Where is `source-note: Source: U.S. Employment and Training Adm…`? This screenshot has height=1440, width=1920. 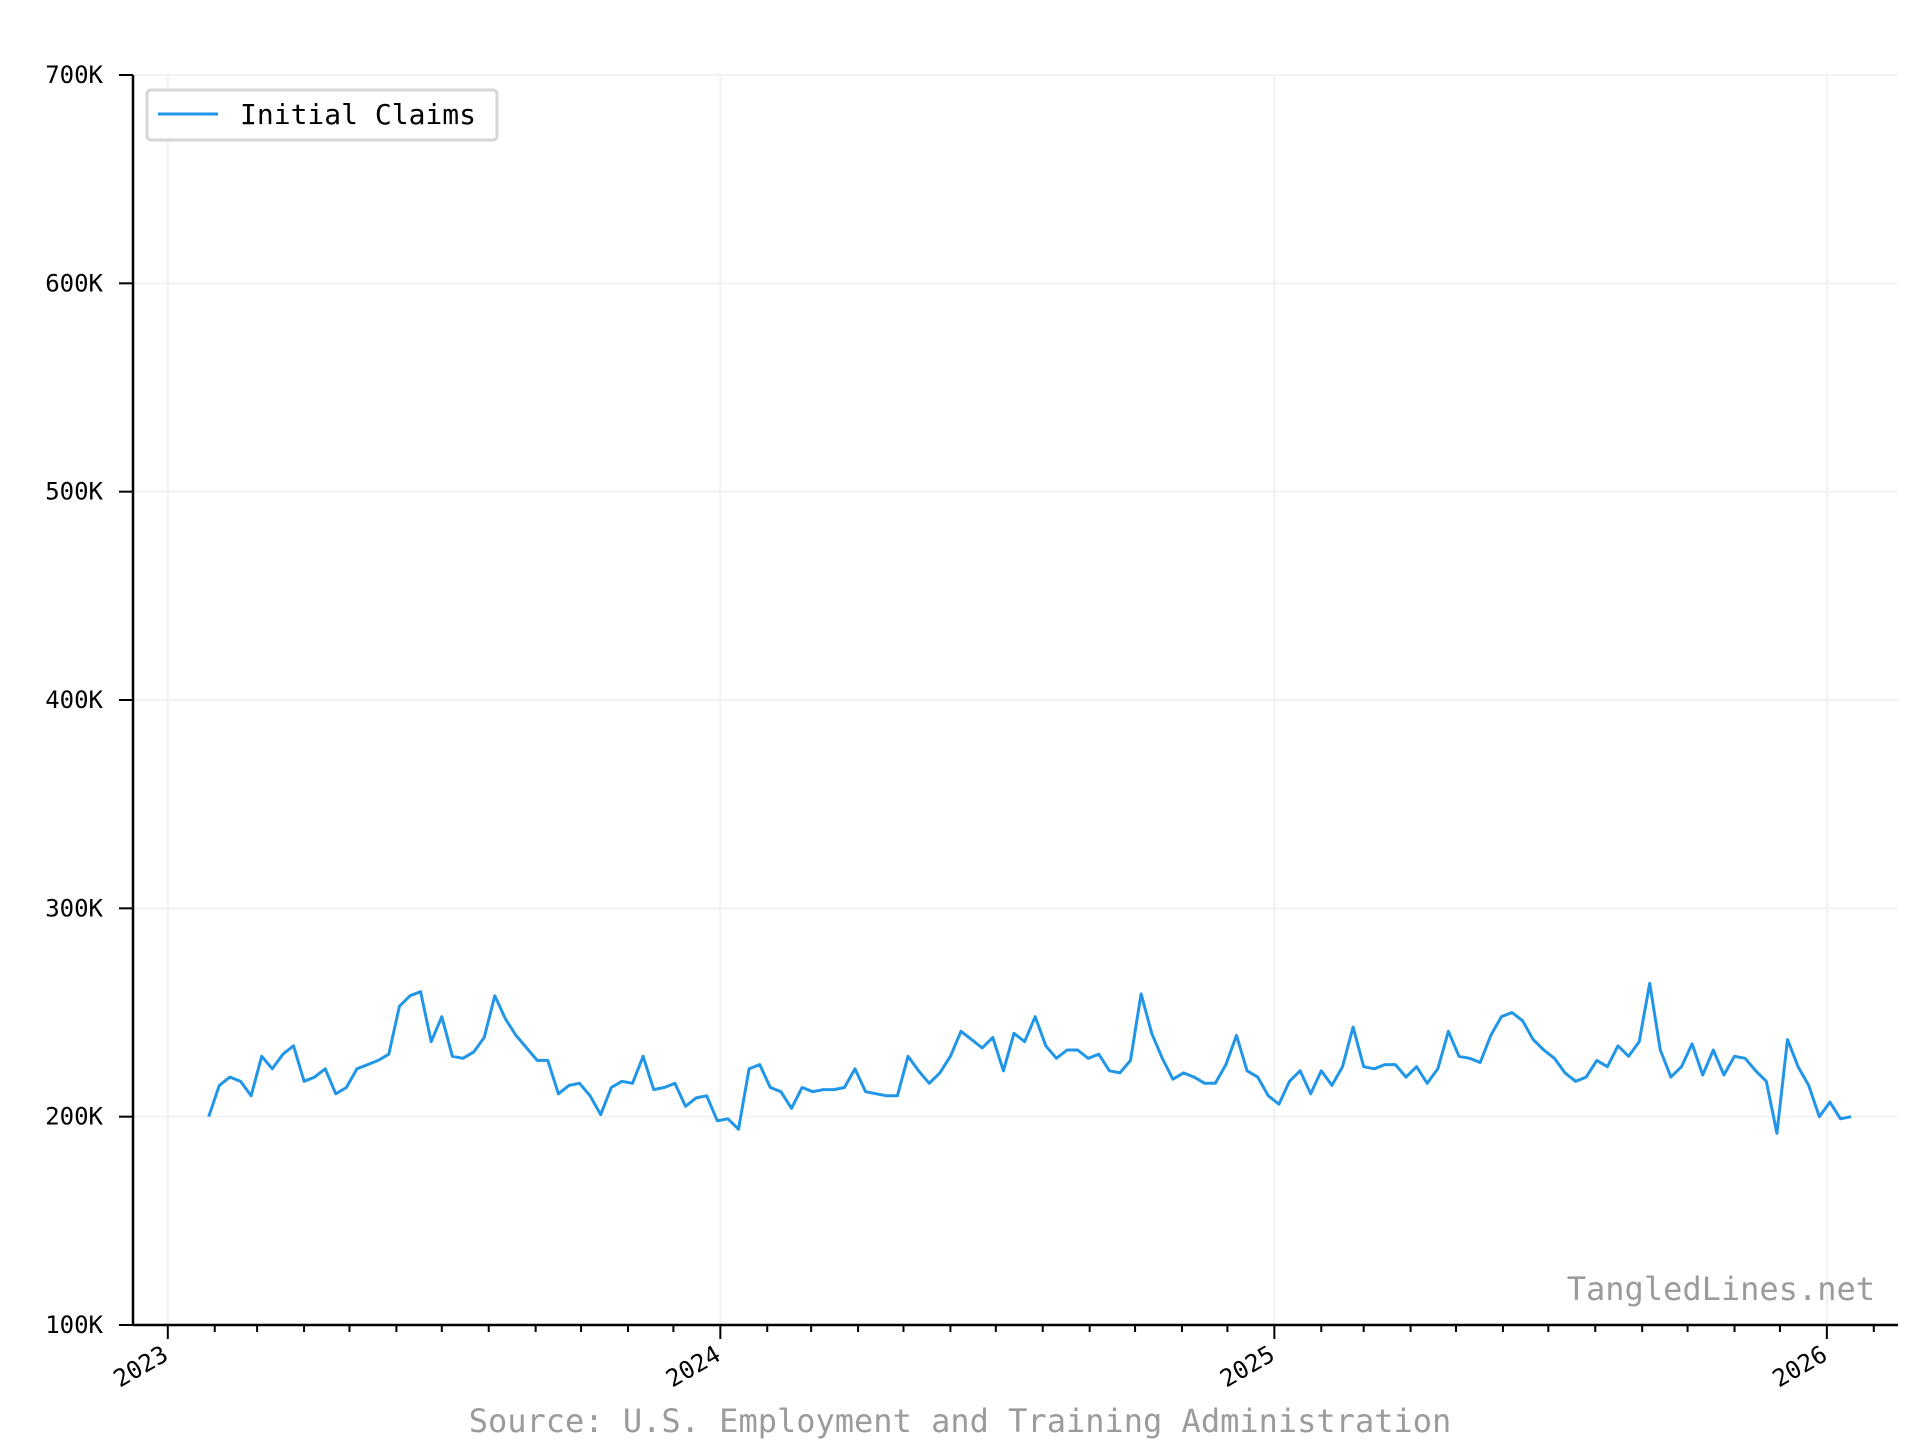
source-note: Source: U.S. Employment and Training Adm… is located at coordinates (960, 1421).